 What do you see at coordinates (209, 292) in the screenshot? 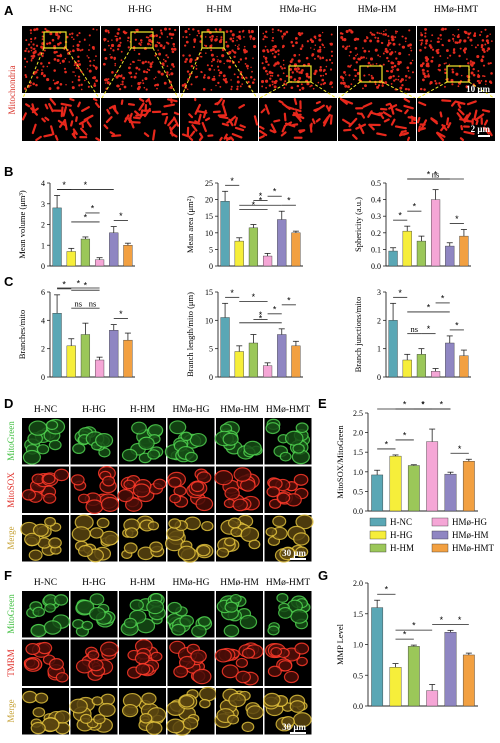
I see `y-tick-label: 15` at bounding box center [209, 292].